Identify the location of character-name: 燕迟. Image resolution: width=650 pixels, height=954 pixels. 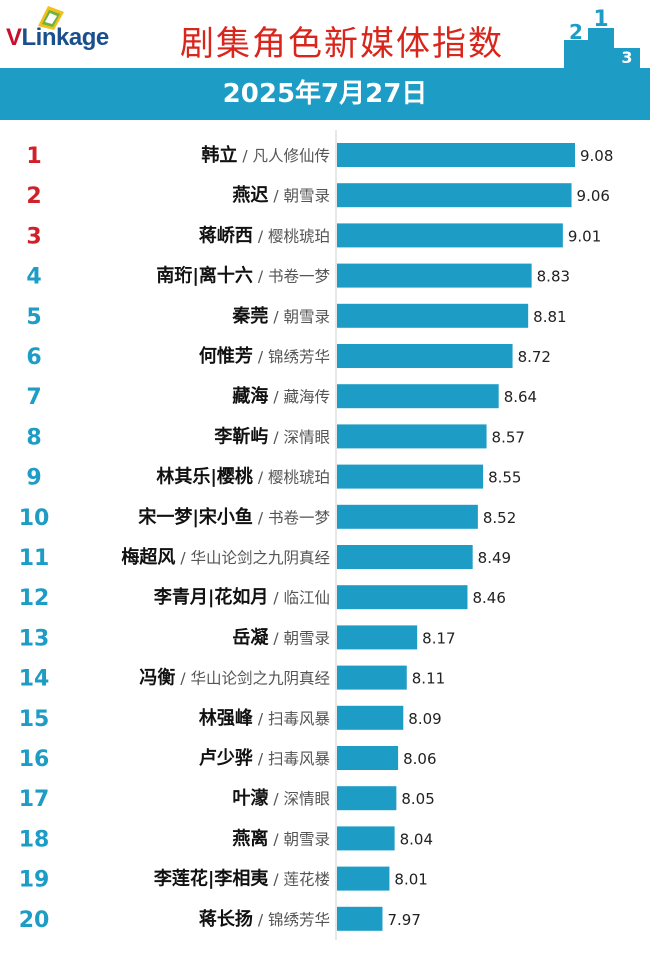
(250, 195).